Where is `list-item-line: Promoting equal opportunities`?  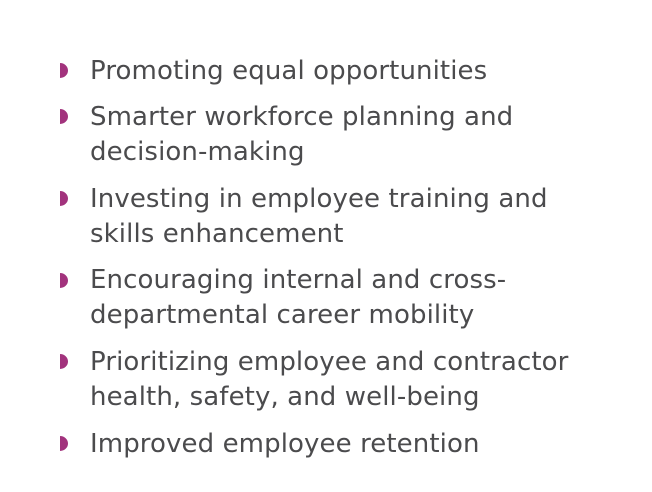 list-item-line: Promoting equal opportunities is located at coordinates (289, 71).